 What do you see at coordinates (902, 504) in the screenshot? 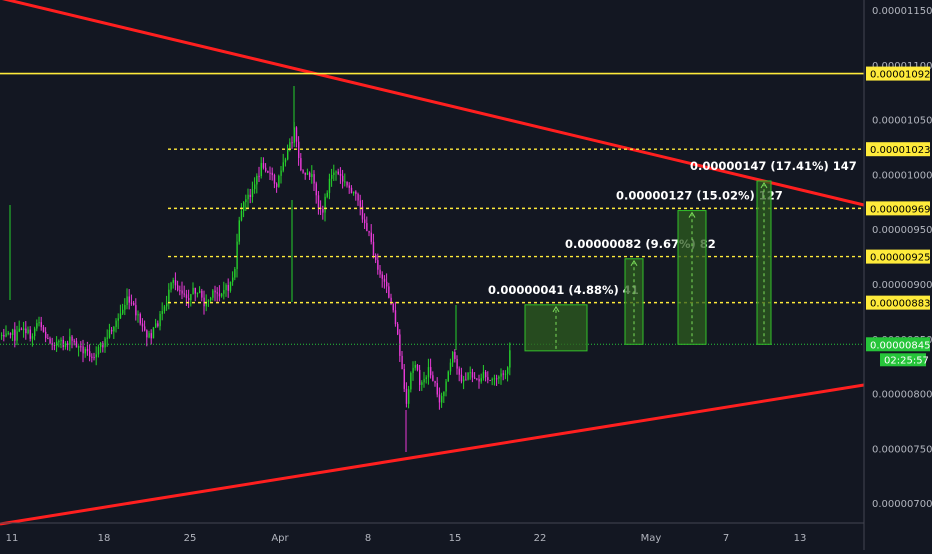
I see `price-tick-label: 0.00000700` at bounding box center [902, 504].